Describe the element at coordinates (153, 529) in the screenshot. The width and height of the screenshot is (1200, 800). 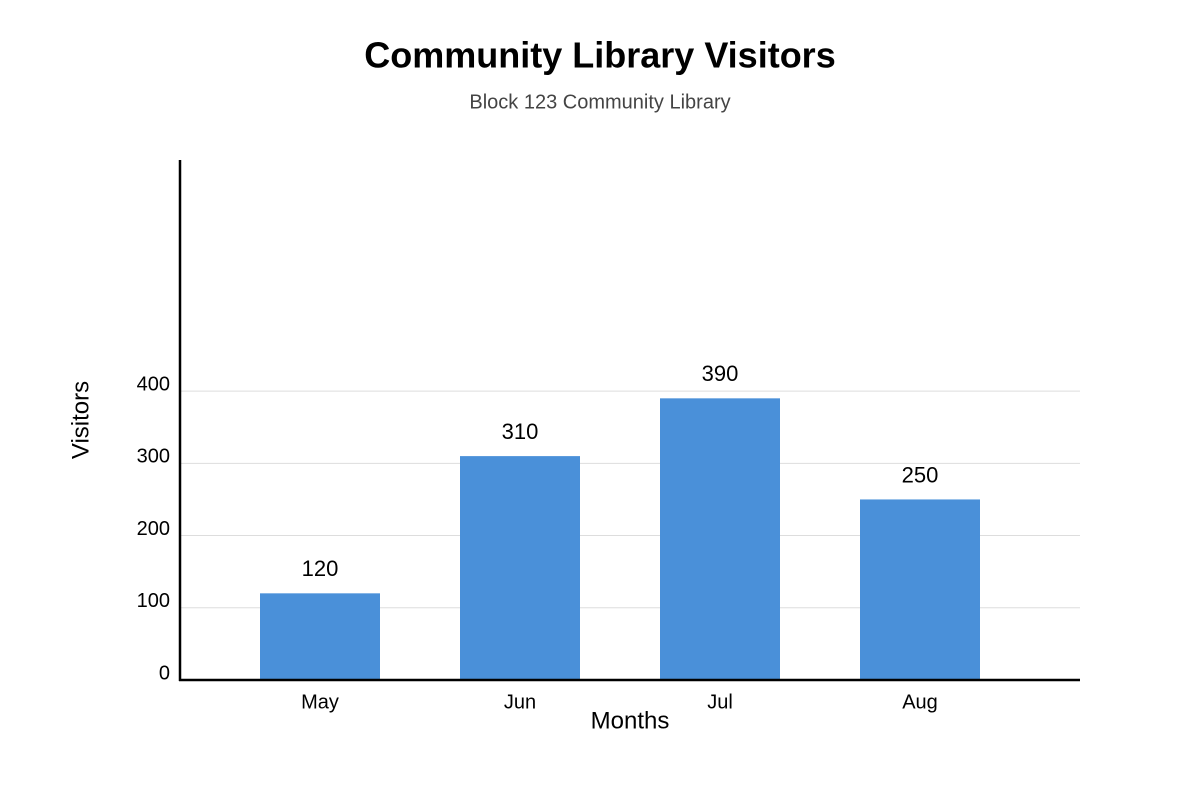
I see `y-tick-label: 200` at that location.